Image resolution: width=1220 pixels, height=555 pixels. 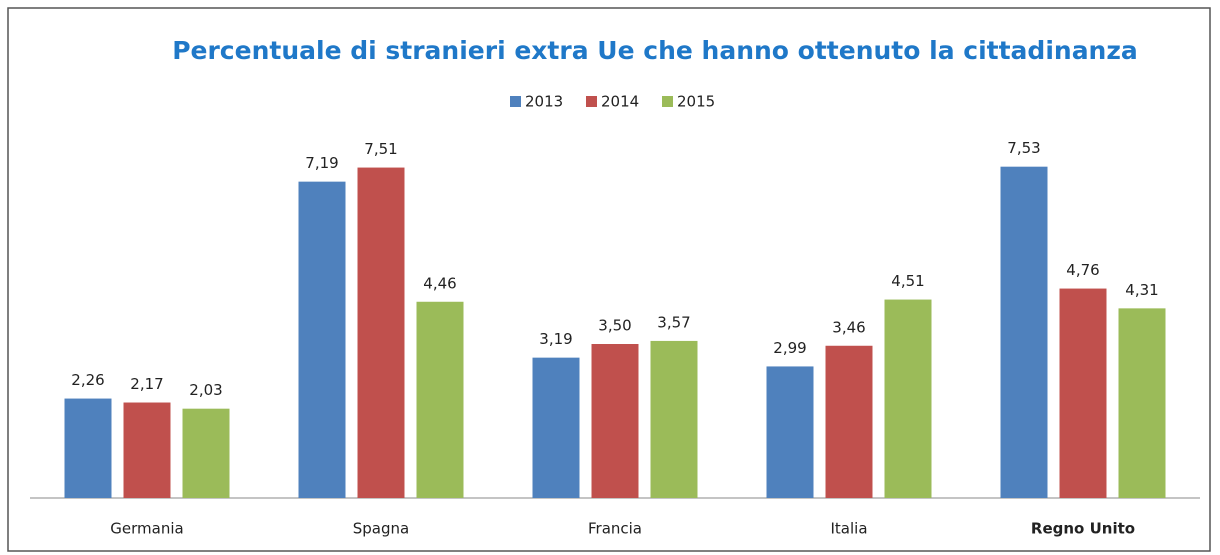 I want to click on legend-label: 2013, so click(x=544, y=102).